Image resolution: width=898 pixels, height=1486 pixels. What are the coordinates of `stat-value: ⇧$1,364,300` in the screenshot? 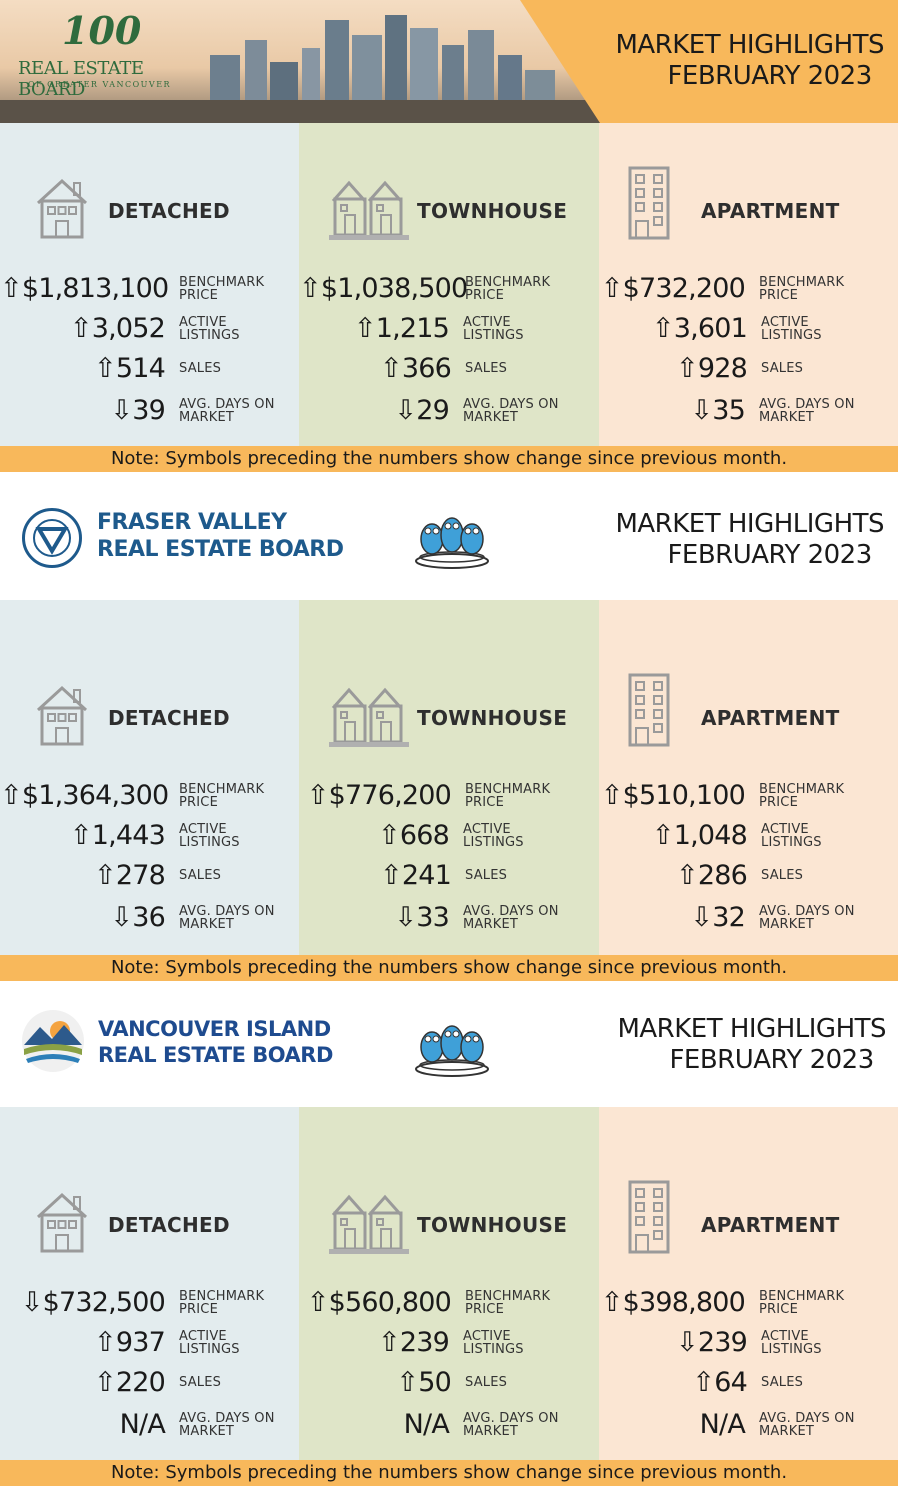 It's located at (84, 795).